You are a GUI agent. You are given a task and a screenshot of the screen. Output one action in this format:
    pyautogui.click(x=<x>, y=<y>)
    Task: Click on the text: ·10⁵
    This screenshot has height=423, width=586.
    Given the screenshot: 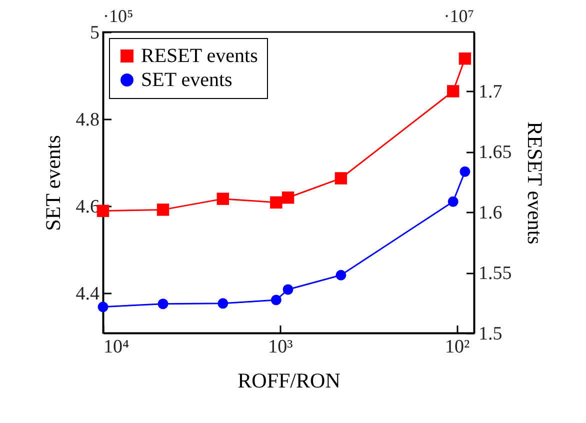 What is the action you would take?
    pyautogui.click(x=118, y=16)
    